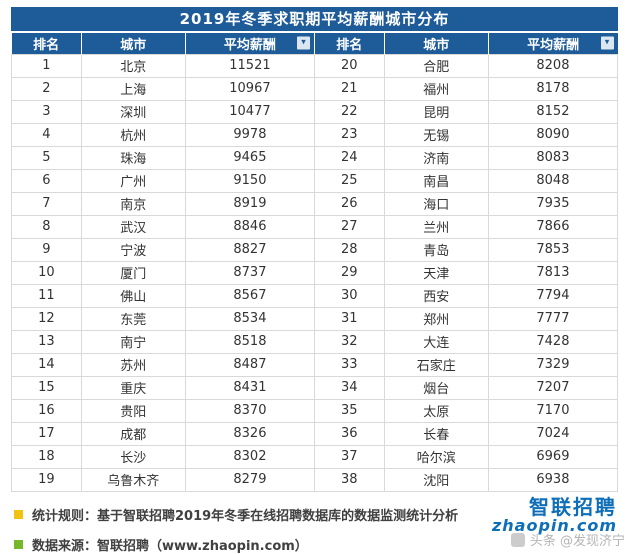 Image resolution: width=629 pixels, height=554 pixels. What do you see at coordinates (349, 433) in the screenshot?
I see `rank-cell: 36` at bounding box center [349, 433].